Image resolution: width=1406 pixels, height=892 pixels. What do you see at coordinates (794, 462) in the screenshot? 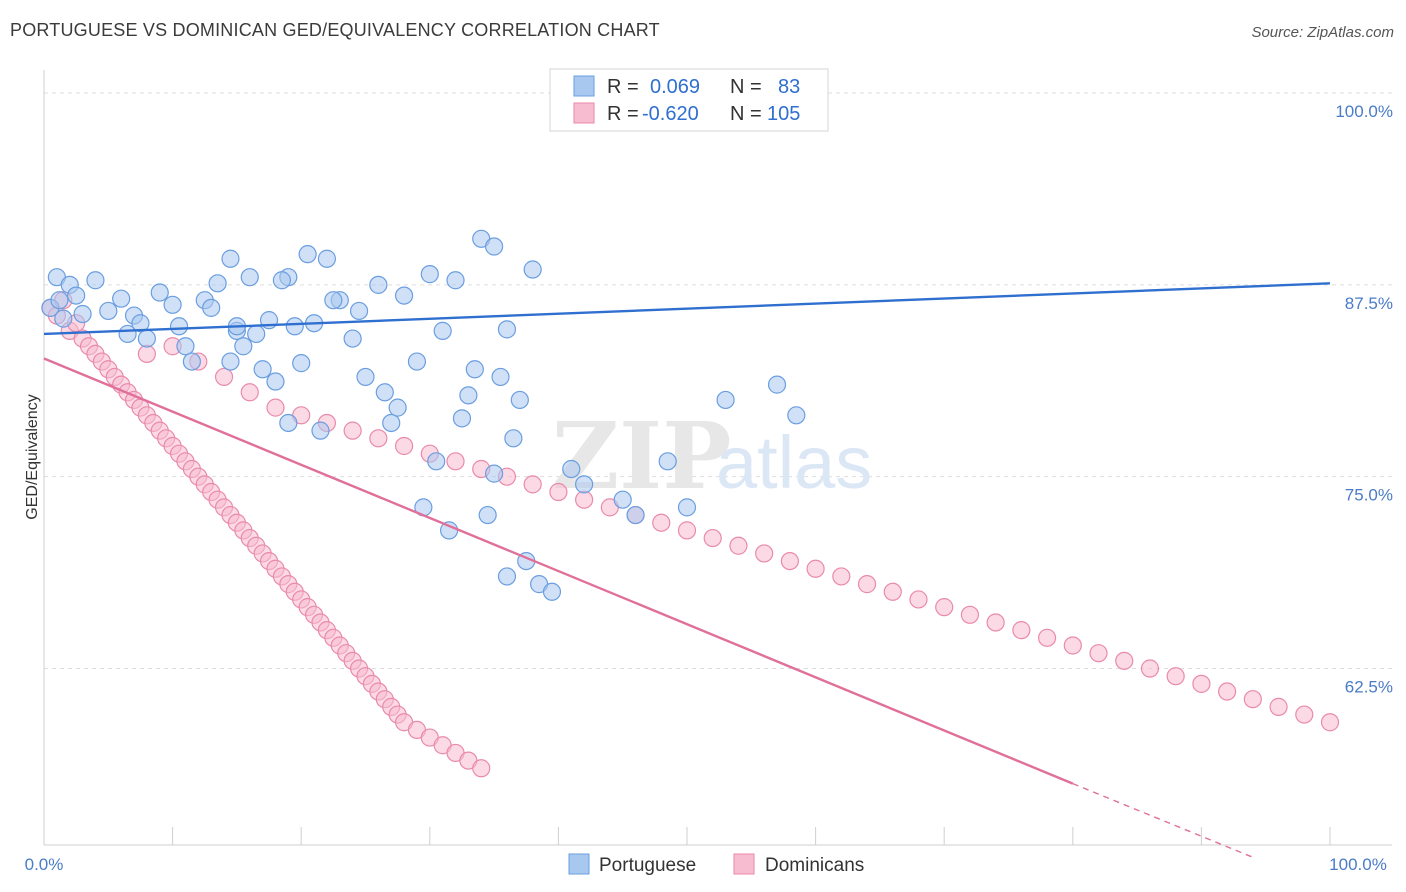
I see `watermark-atlas: atlas` at bounding box center [794, 462].